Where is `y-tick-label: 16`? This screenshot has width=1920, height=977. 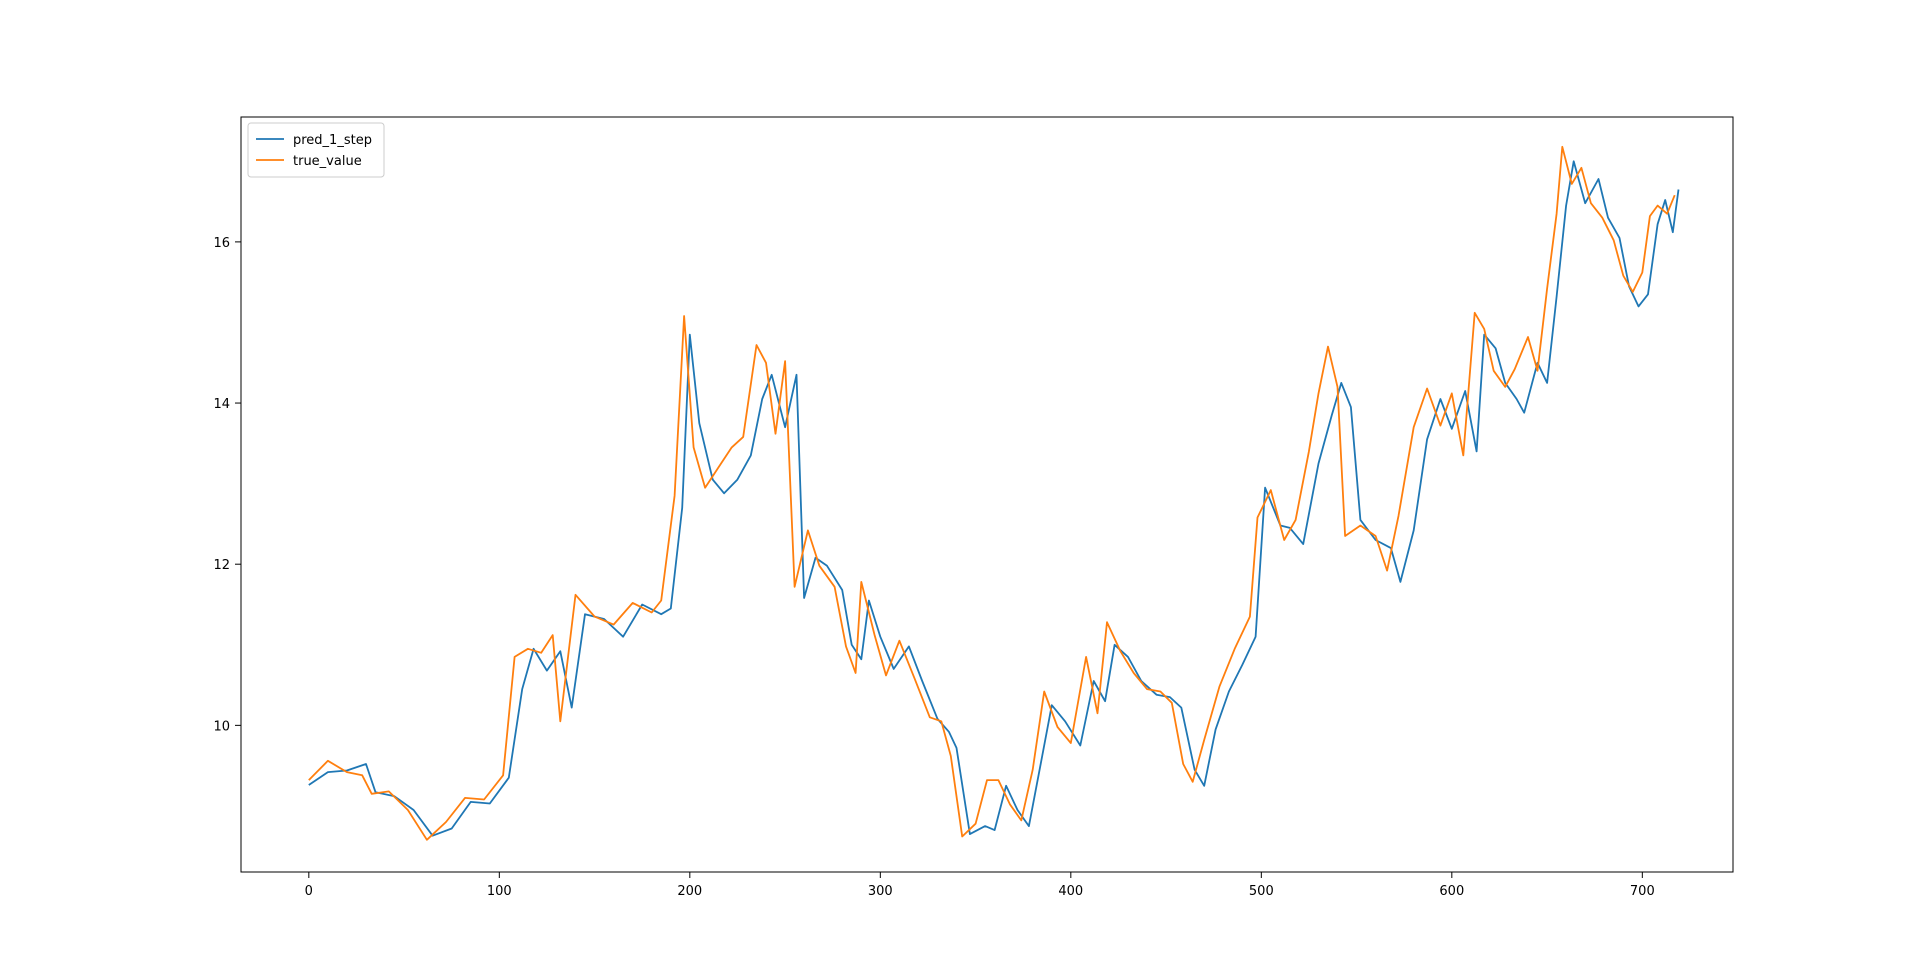
y-tick-label: 16 is located at coordinates (221, 243).